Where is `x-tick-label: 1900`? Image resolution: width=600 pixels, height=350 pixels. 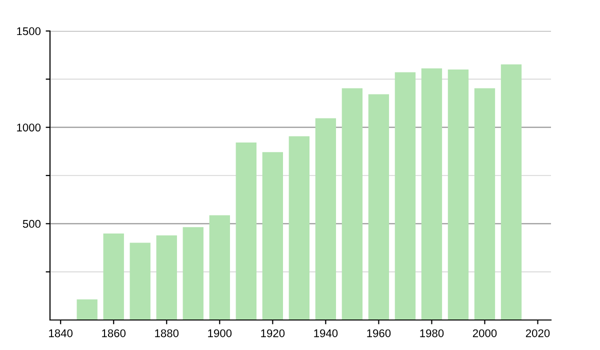 x-tick-label: 1900 is located at coordinates (220, 333).